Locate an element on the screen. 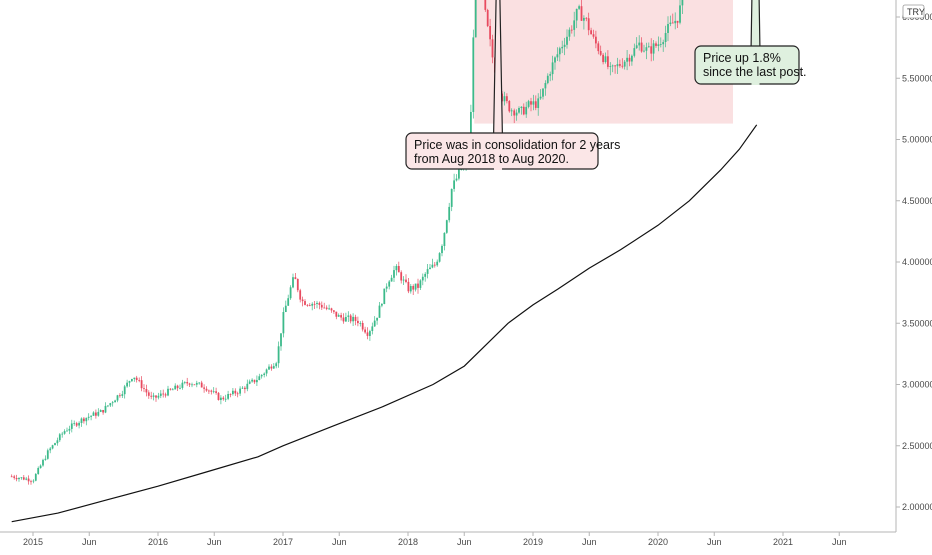 This screenshot has width=932, height=555. y-tick-label: 3.00000 is located at coordinates (917, 385).